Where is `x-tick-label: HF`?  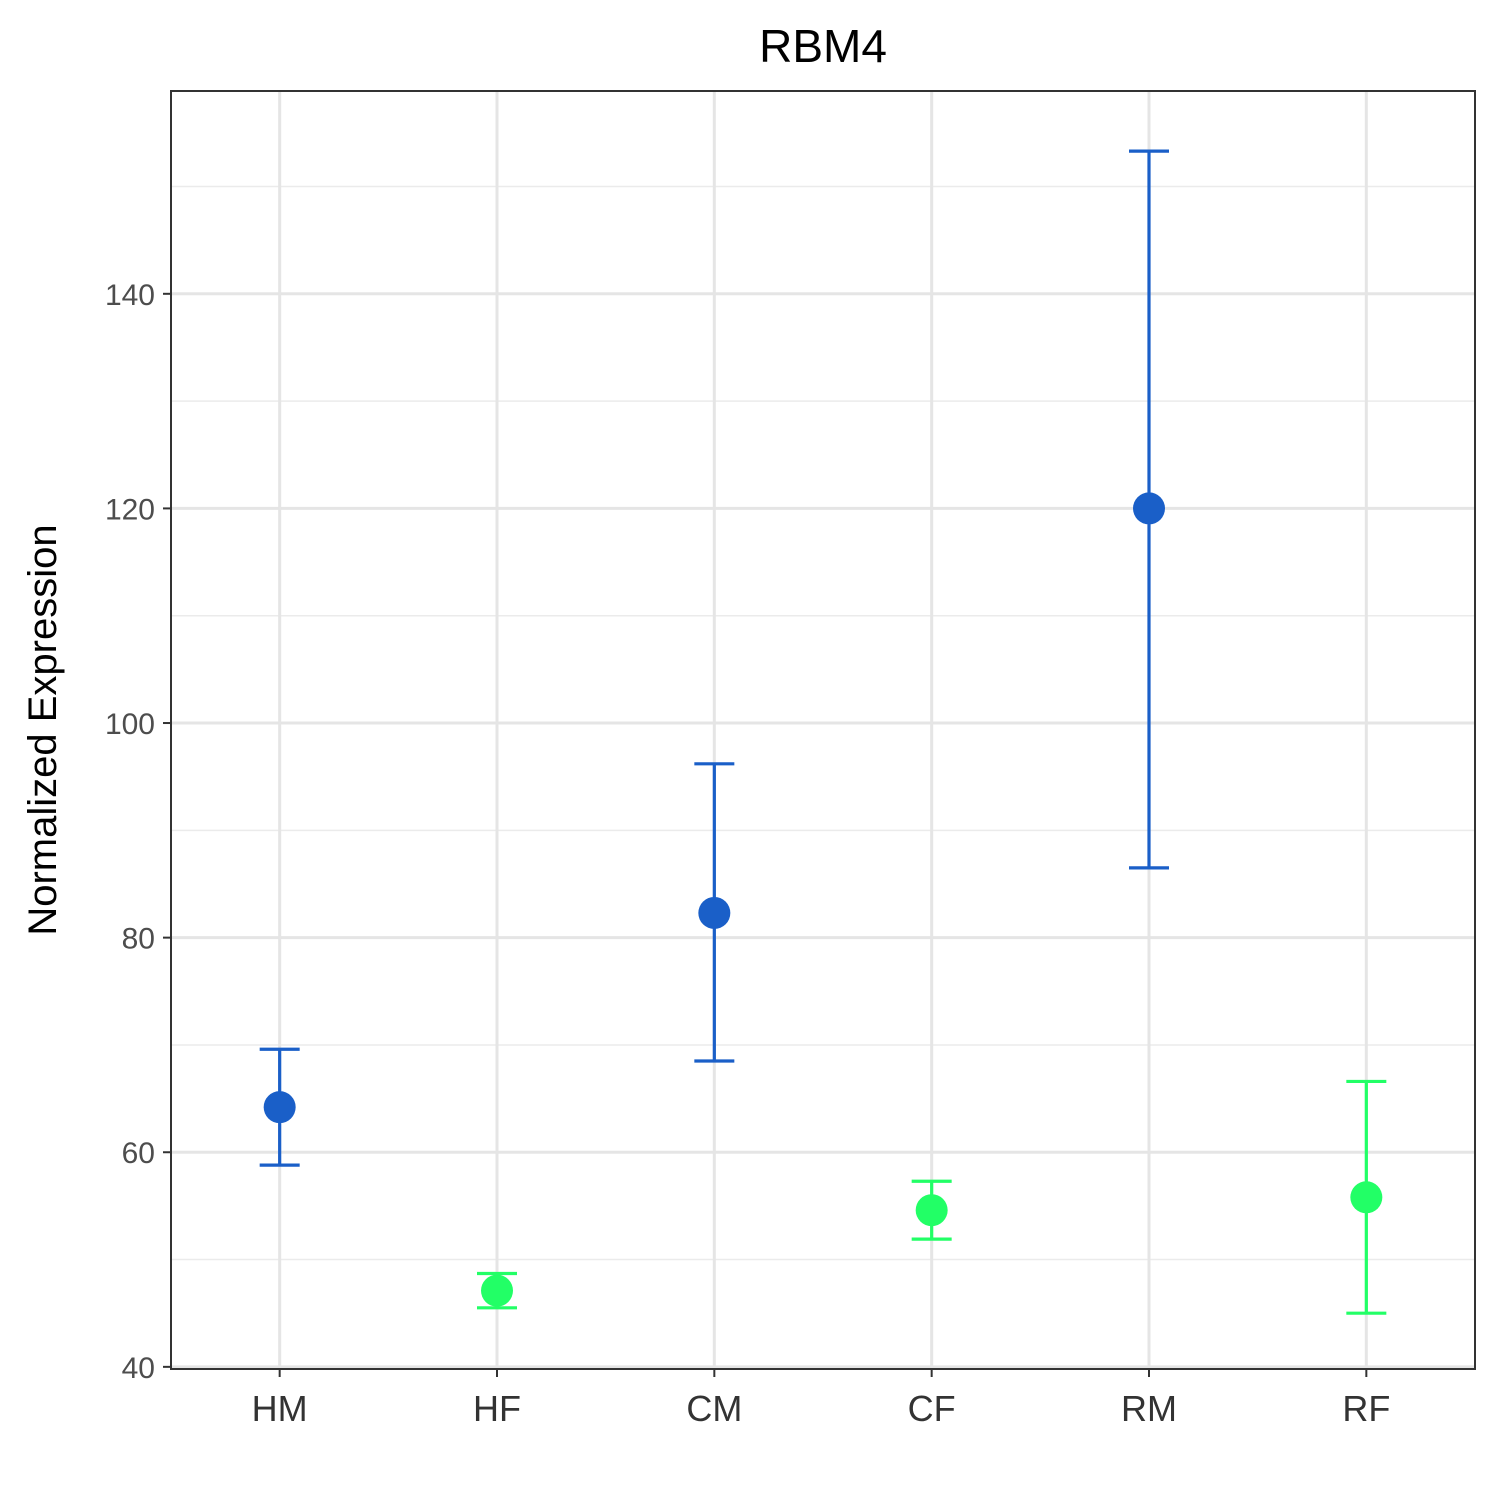 x-tick-label: HF is located at coordinates (497, 1408).